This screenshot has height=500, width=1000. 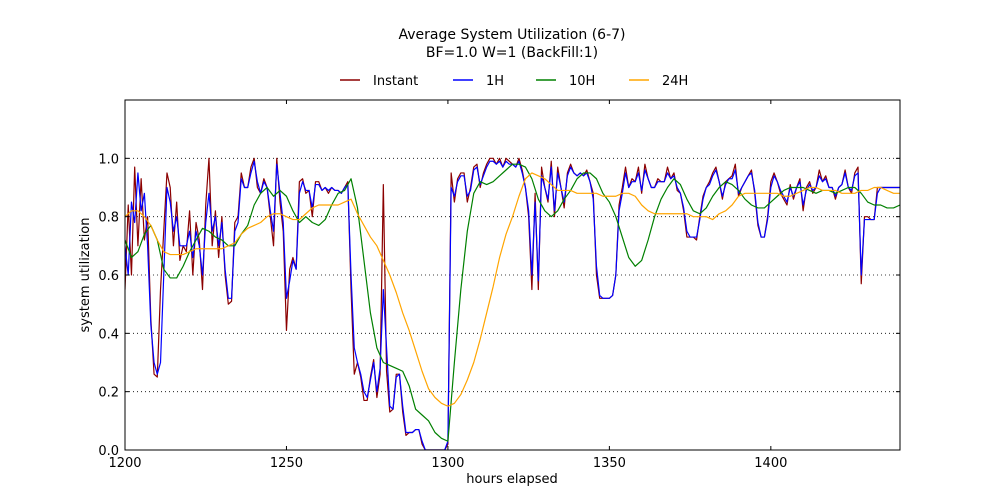 I want to click on y-tick-label: 0.8, so click(x=108, y=218).